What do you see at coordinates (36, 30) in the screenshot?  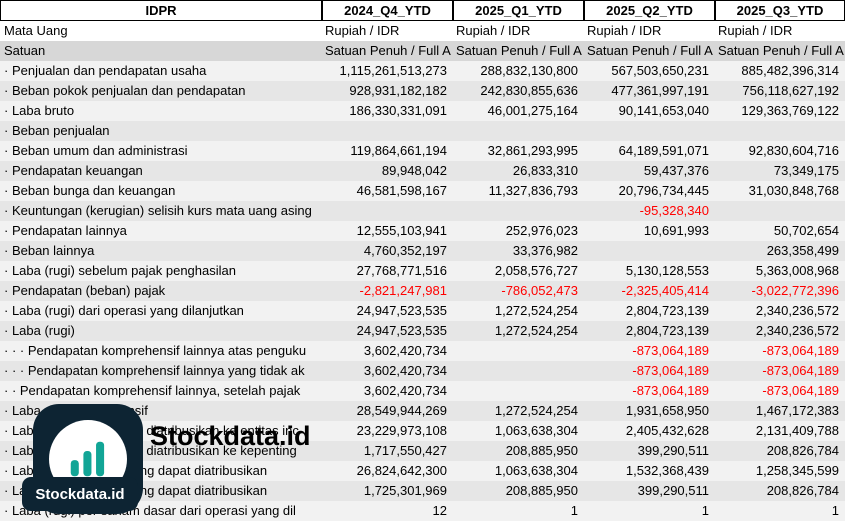 I see `row-label-cell: Mata Uang` at bounding box center [36, 30].